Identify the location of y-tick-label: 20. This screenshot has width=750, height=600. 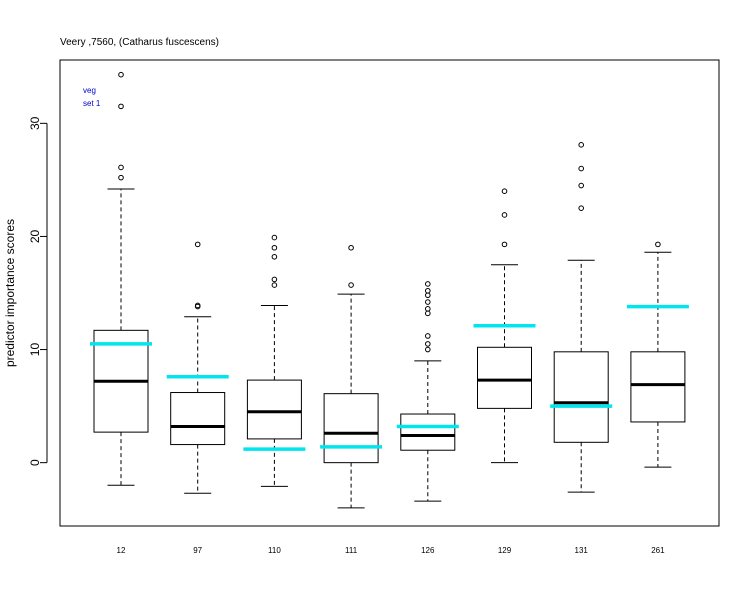
(35, 236).